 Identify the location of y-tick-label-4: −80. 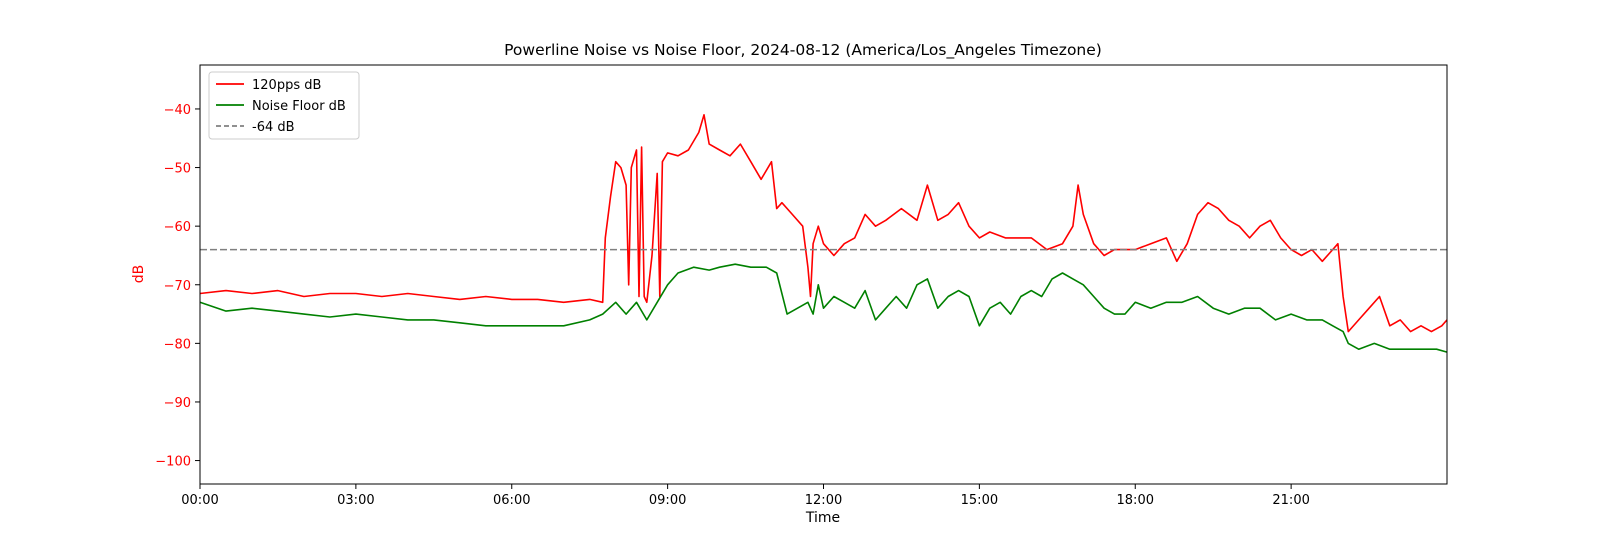
(177, 344).